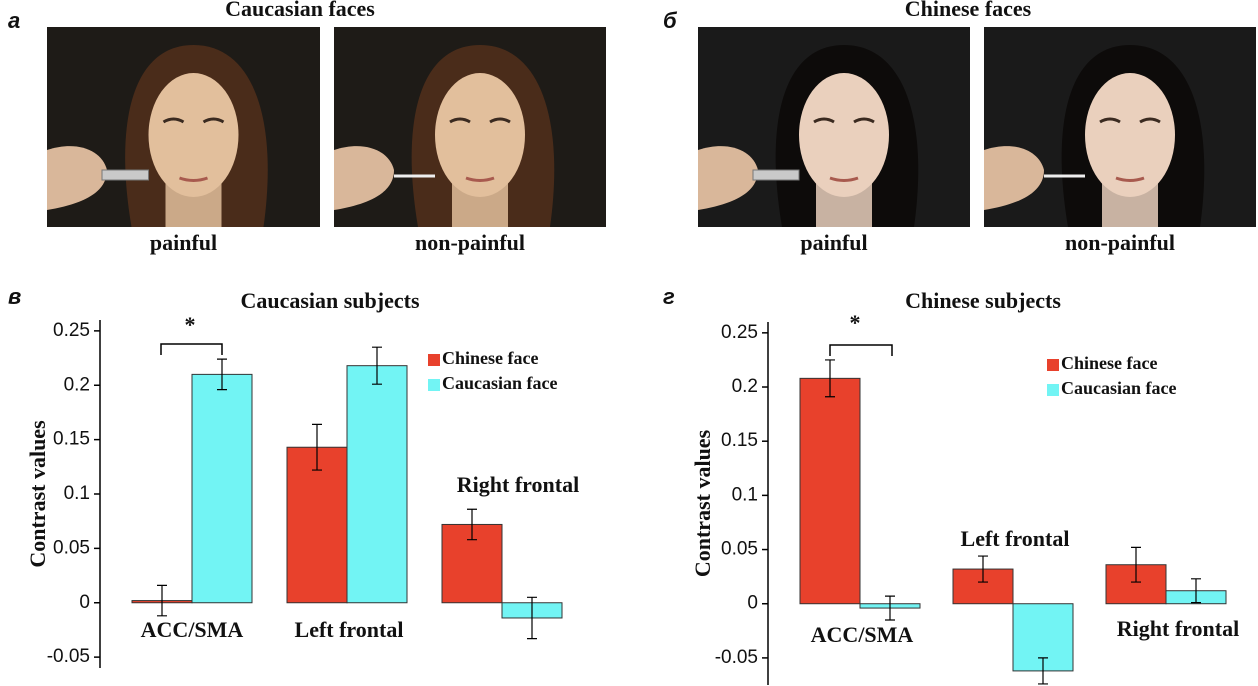  What do you see at coordinates (968, 10) in the screenshot?
I see `panel-title: Chinese faces` at bounding box center [968, 10].